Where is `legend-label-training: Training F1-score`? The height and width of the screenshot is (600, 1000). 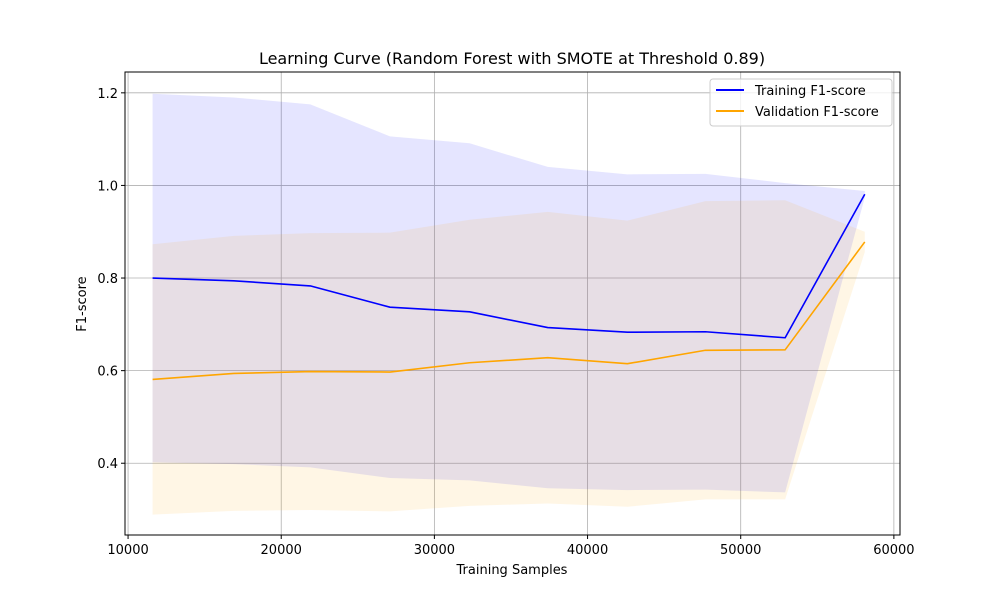
legend-label-training: Training F1-score is located at coordinates (810, 91).